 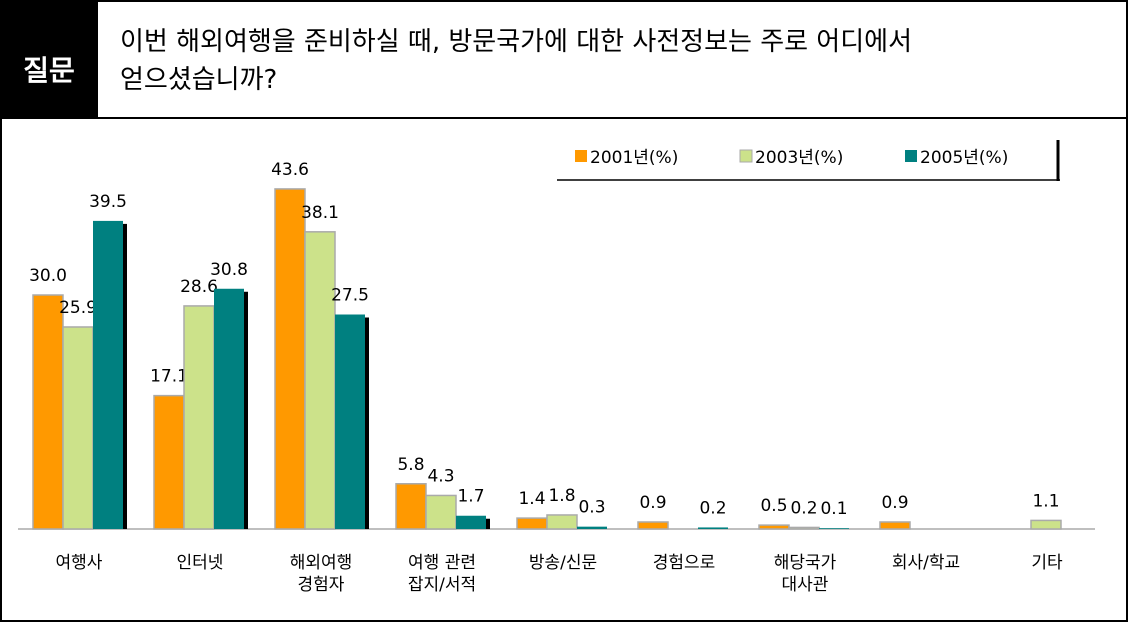 I want to click on value-label: 1.8, so click(x=561, y=496).